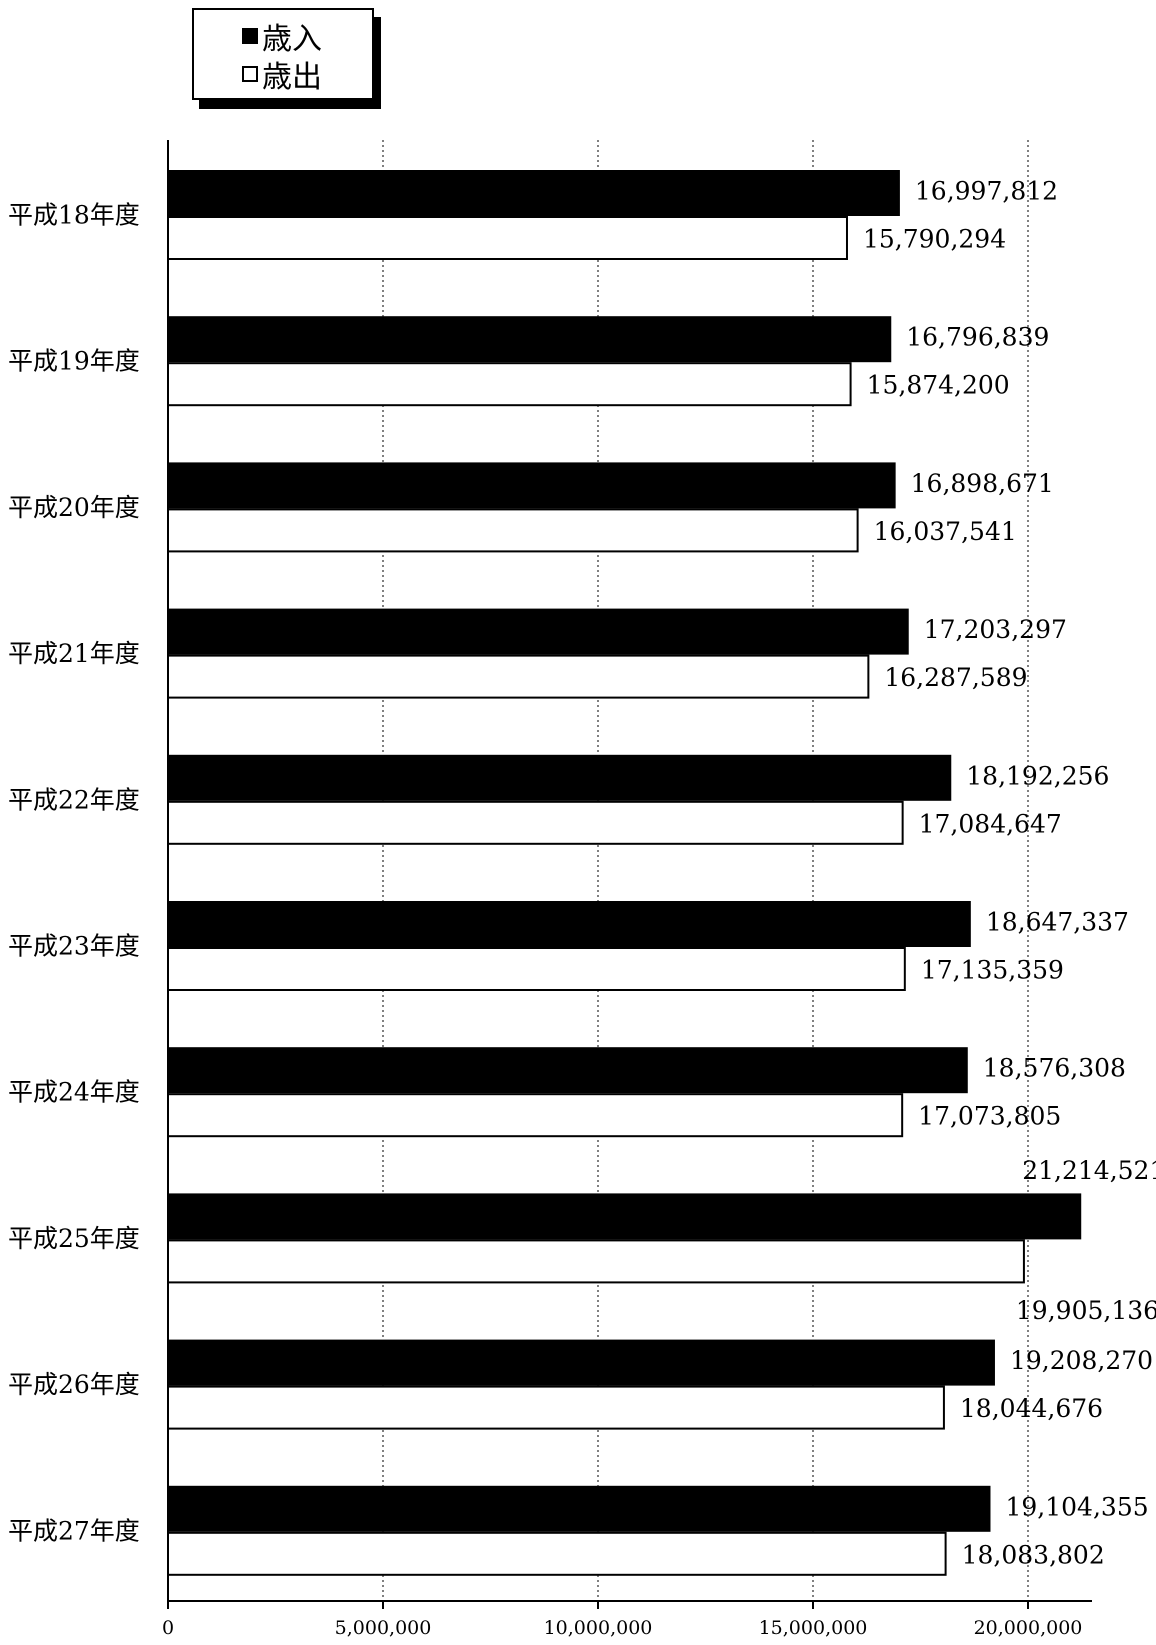 The image size is (1156, 1645). What do you see at coordinates (989, 1116) in the screenshot?
I see `data-label-expenditure-6: 17,073,805` at bounding box center [989, 1116].